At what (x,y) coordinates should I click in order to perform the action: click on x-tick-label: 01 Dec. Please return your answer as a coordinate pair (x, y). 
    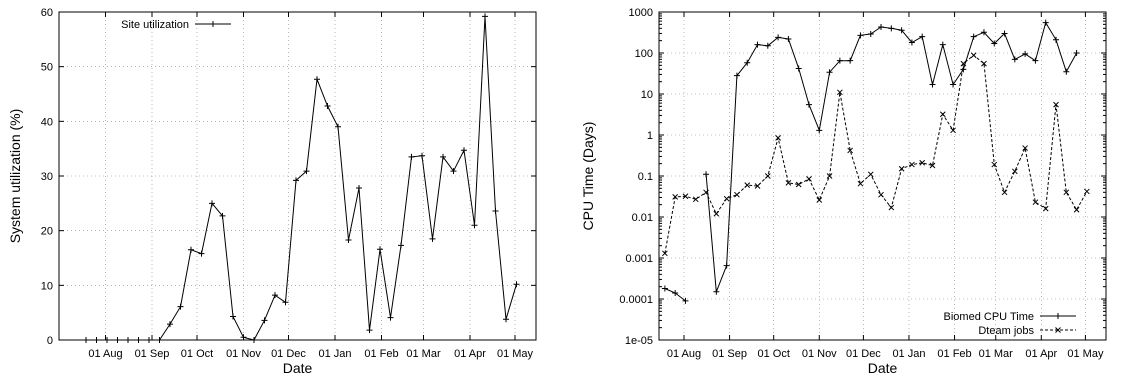
    Looking at the image, I should click on (863, 354).